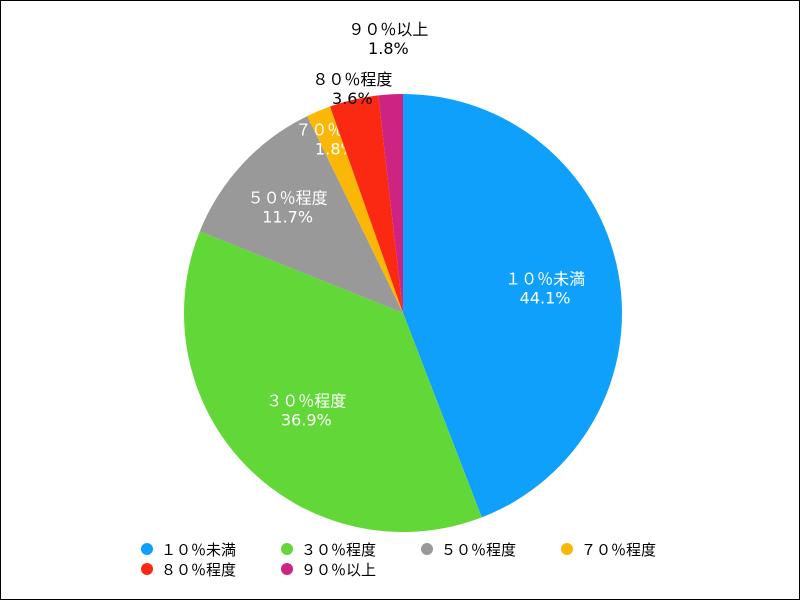  What do you see at coordinates (352, 98) in the screenshot?
I see `slice-value-label: 3.6%` at bounding box center [352, 98].